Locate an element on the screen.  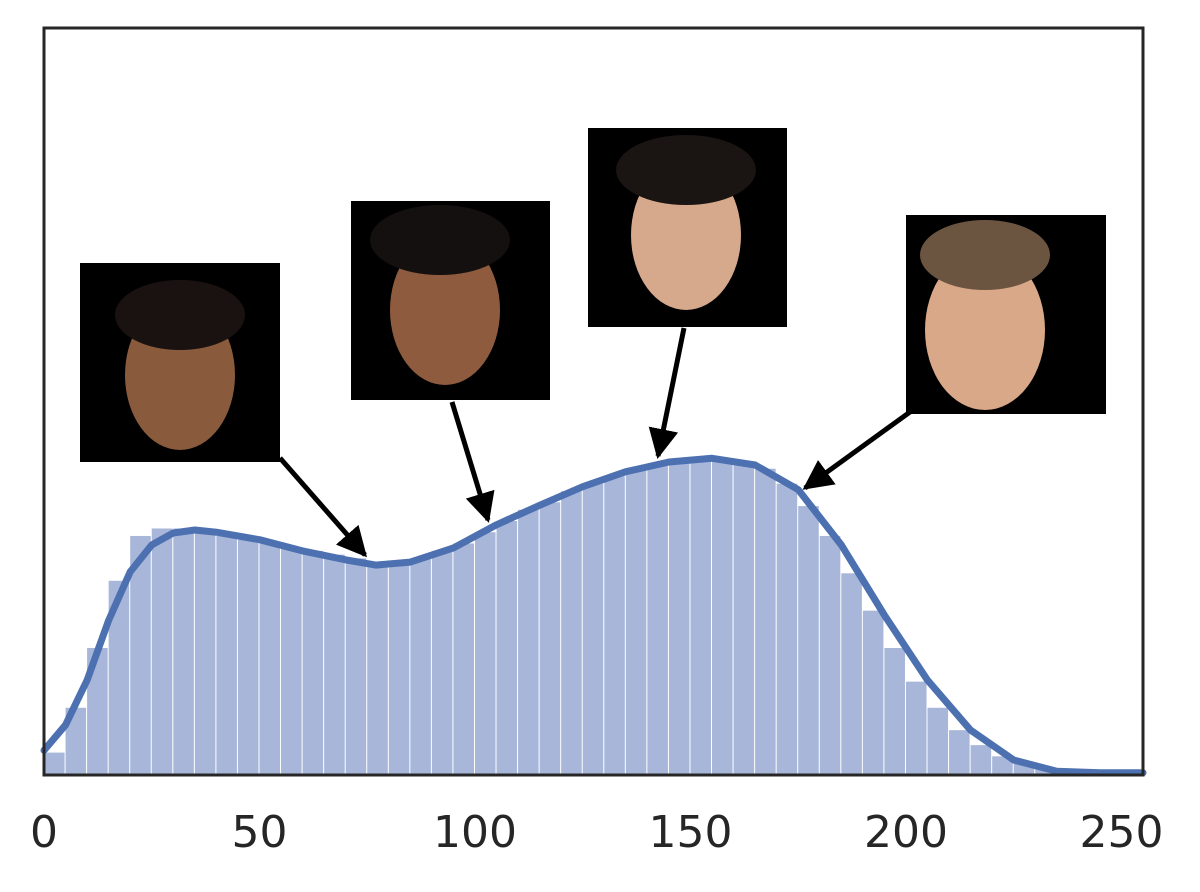
x-tick-label: 200 is located at coordinates (906, 832).